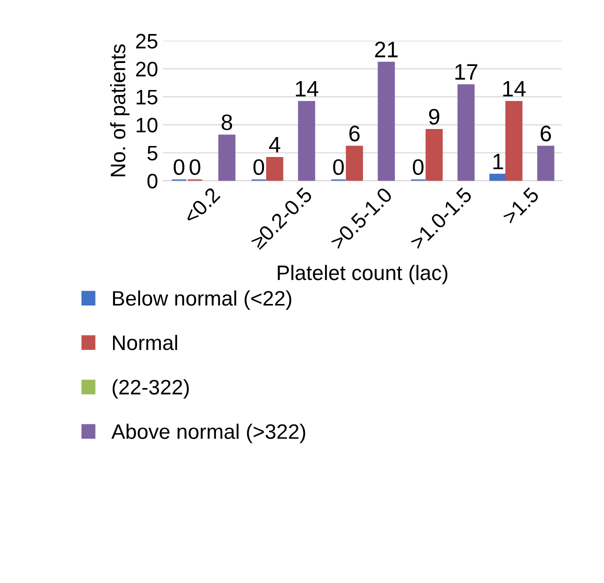 Image resolution: width=604 pixels, height=583 pixels. Describe the element at coordinates (386, 50) in the screenshot. I see `data-label: 21` at that location.